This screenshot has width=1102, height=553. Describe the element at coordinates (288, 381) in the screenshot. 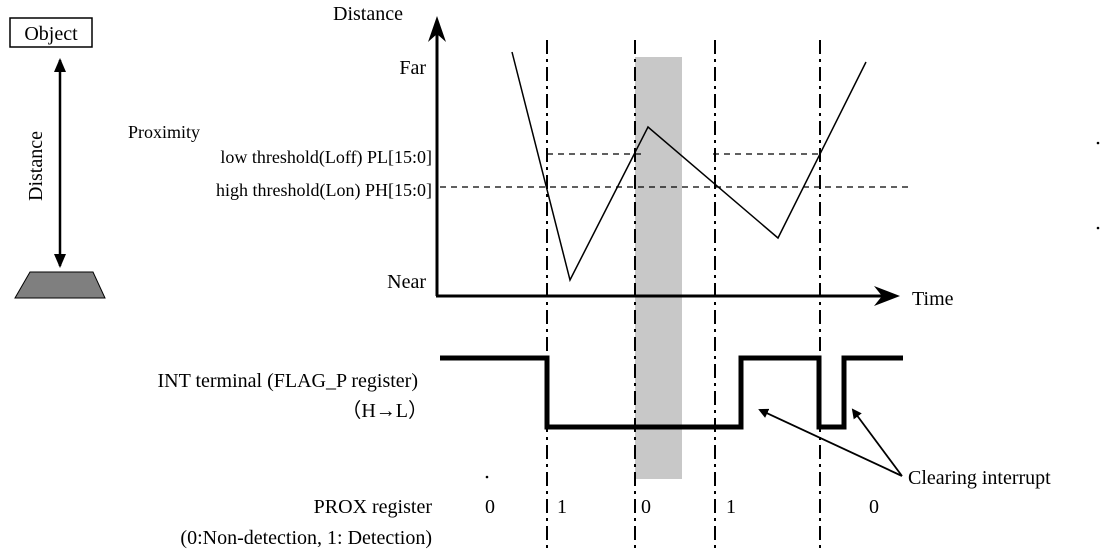

I see `int-label: INT terminal (FLAG_P register)` at that location.